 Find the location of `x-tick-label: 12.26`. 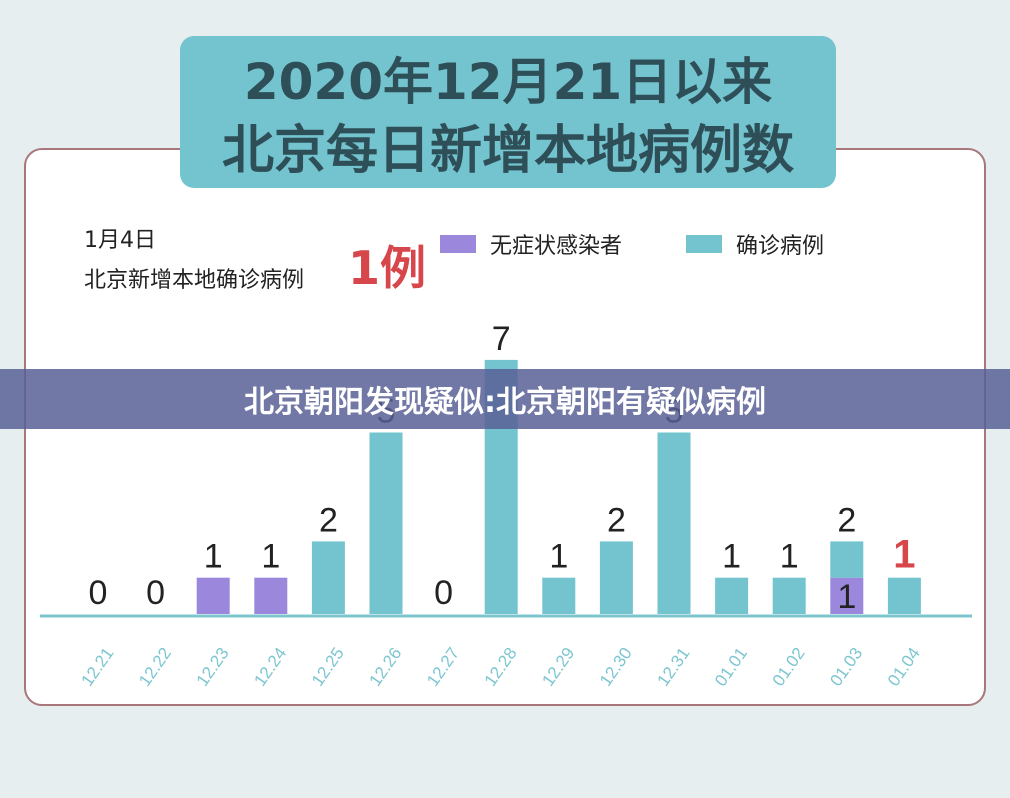

x-tick-label: 12.26 is located at coordinates (386, 667).